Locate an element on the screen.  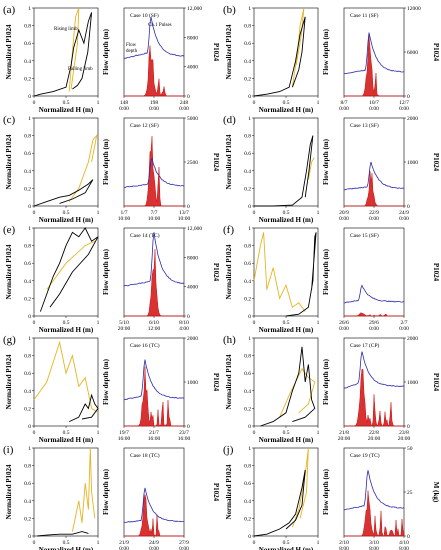
panel-label: (h) is located at coordinates (229, 340).